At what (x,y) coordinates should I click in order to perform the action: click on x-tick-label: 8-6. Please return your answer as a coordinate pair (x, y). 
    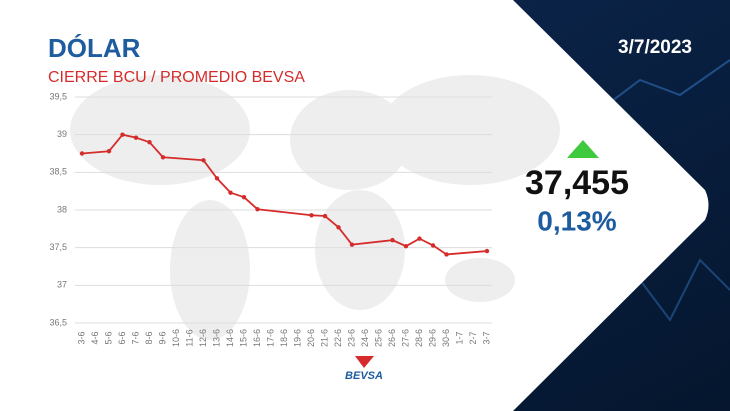
    Looking at the image, I should click on (149, 337).